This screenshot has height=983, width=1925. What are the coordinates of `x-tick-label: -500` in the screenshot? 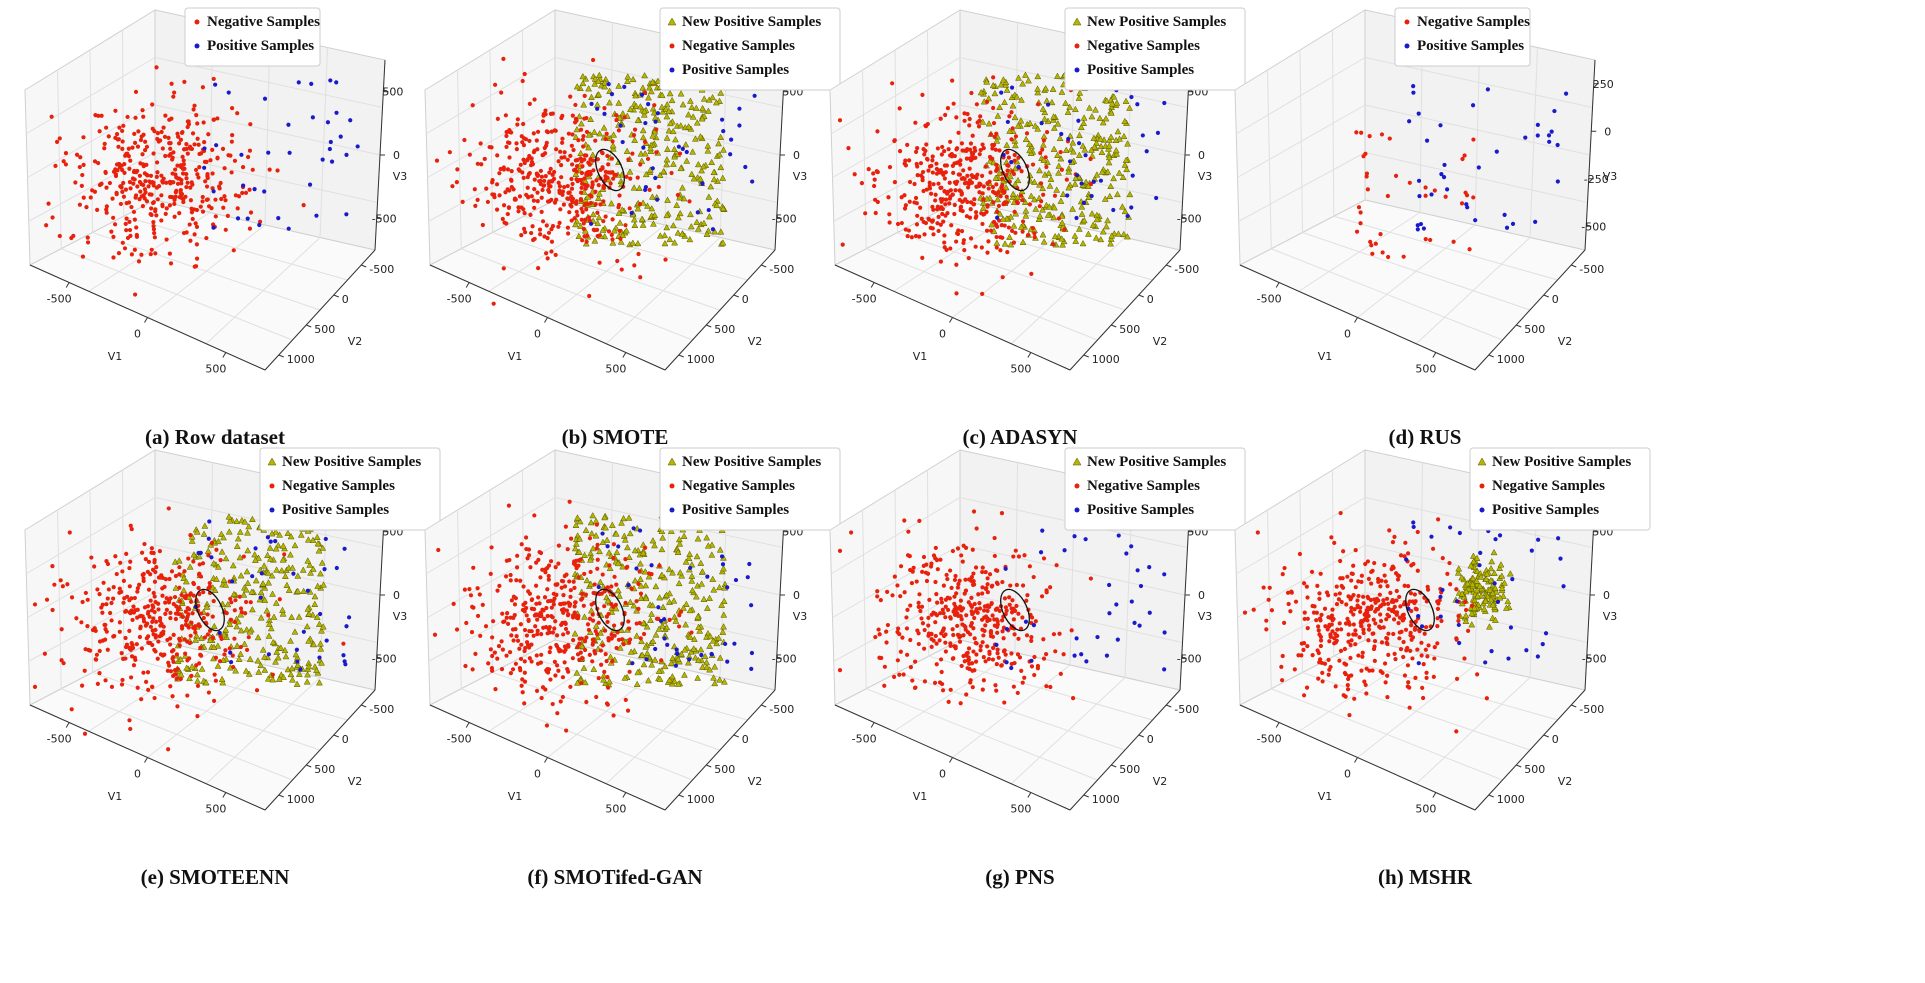 It's located at (1269, 299).